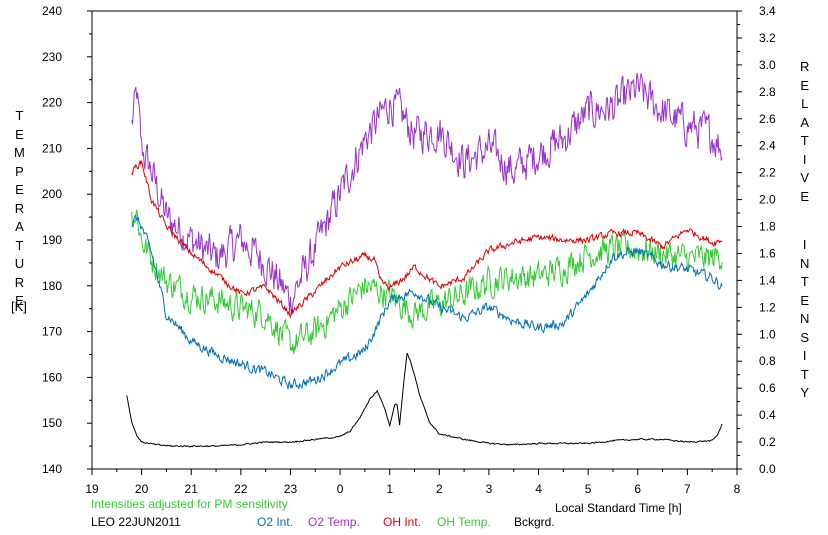 This screenshot has height=535, width=828. Describe the element at coordinates (805, 177) in the screenshot. I see `axis-title-letter: V` at that location.